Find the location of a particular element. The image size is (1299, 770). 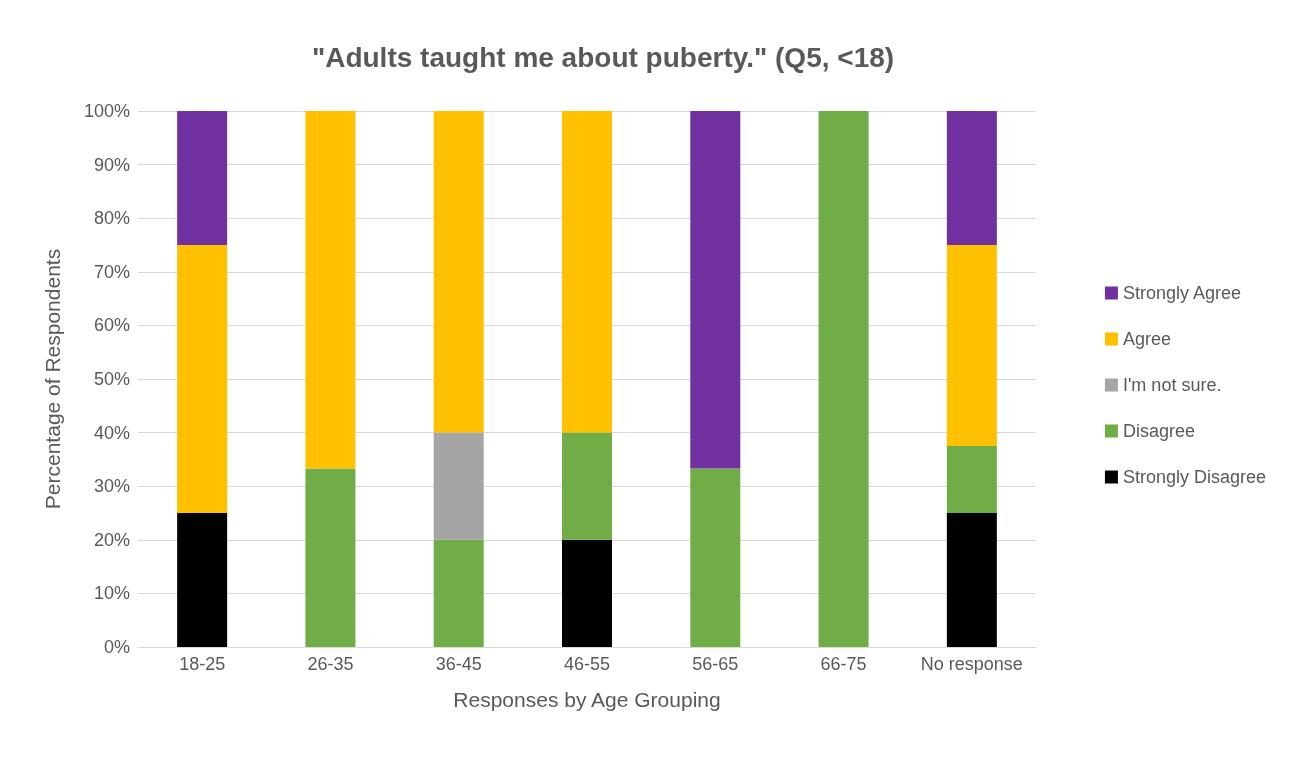

legend-label: Strongly Disagree is located at coordinates (1194, 477).